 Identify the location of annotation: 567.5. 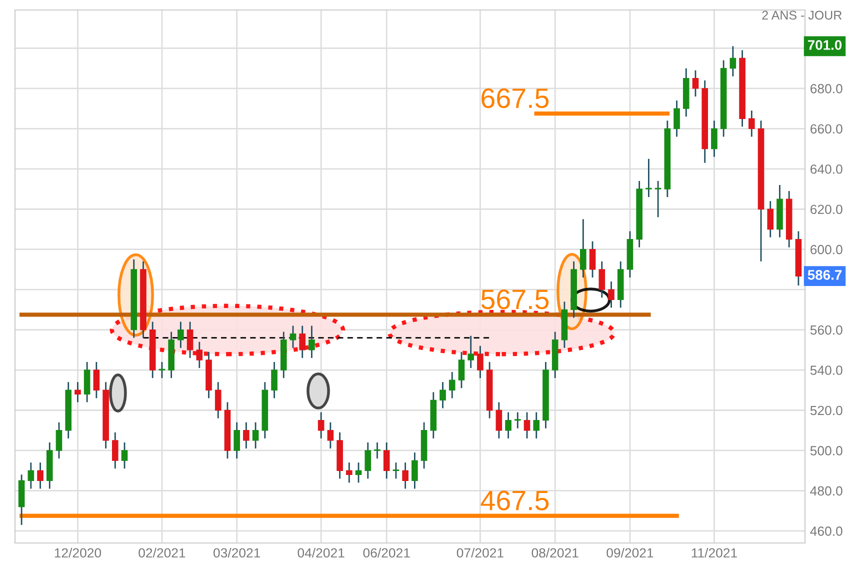
(515, 300).